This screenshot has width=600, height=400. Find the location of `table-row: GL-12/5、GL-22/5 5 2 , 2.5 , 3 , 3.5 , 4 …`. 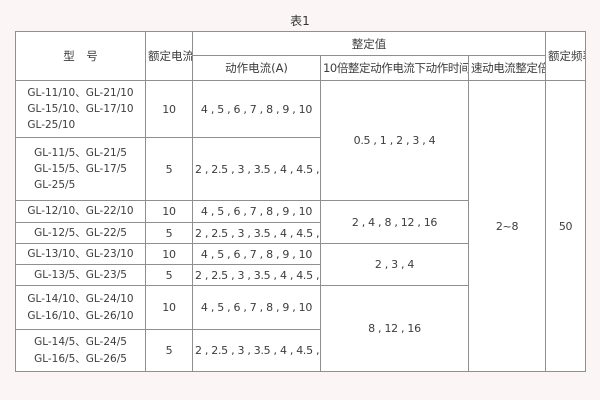

table-row: GL-12/5、GL-22/5 5 2 , 2.5 , 3 , 3.5 , 4 … is located at coordinates (300, 233).